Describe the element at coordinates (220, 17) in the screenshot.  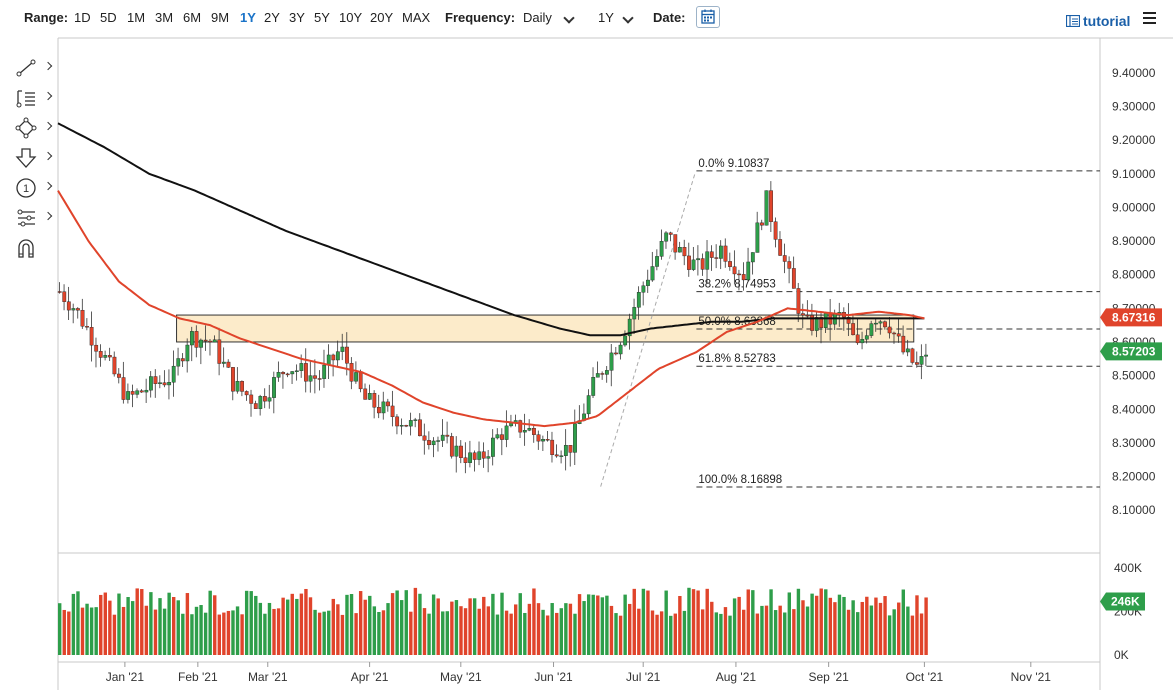
I see `range-9m: 9M` at that location.